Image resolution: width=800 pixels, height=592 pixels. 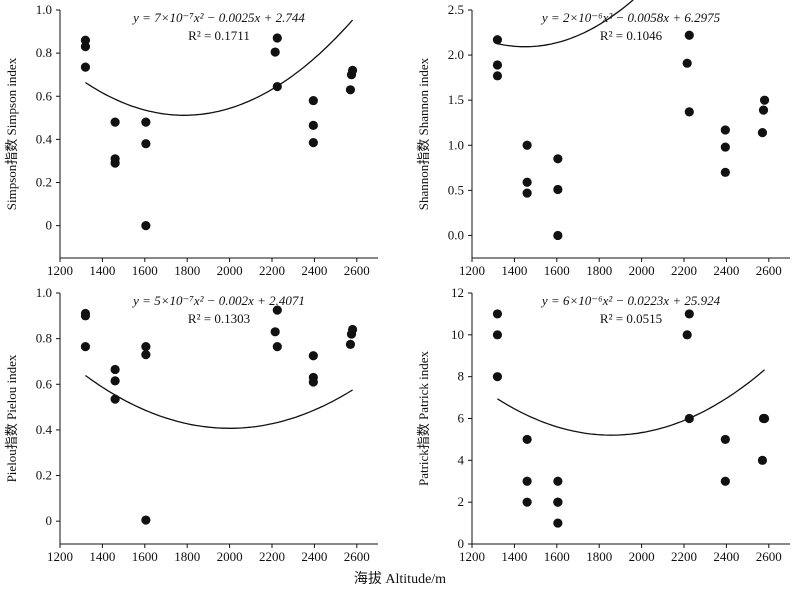 I want to click on fit-equation: y = 5×10⁻⁷x² − 0.002x + 2.4071, so click(x=218, y=300).